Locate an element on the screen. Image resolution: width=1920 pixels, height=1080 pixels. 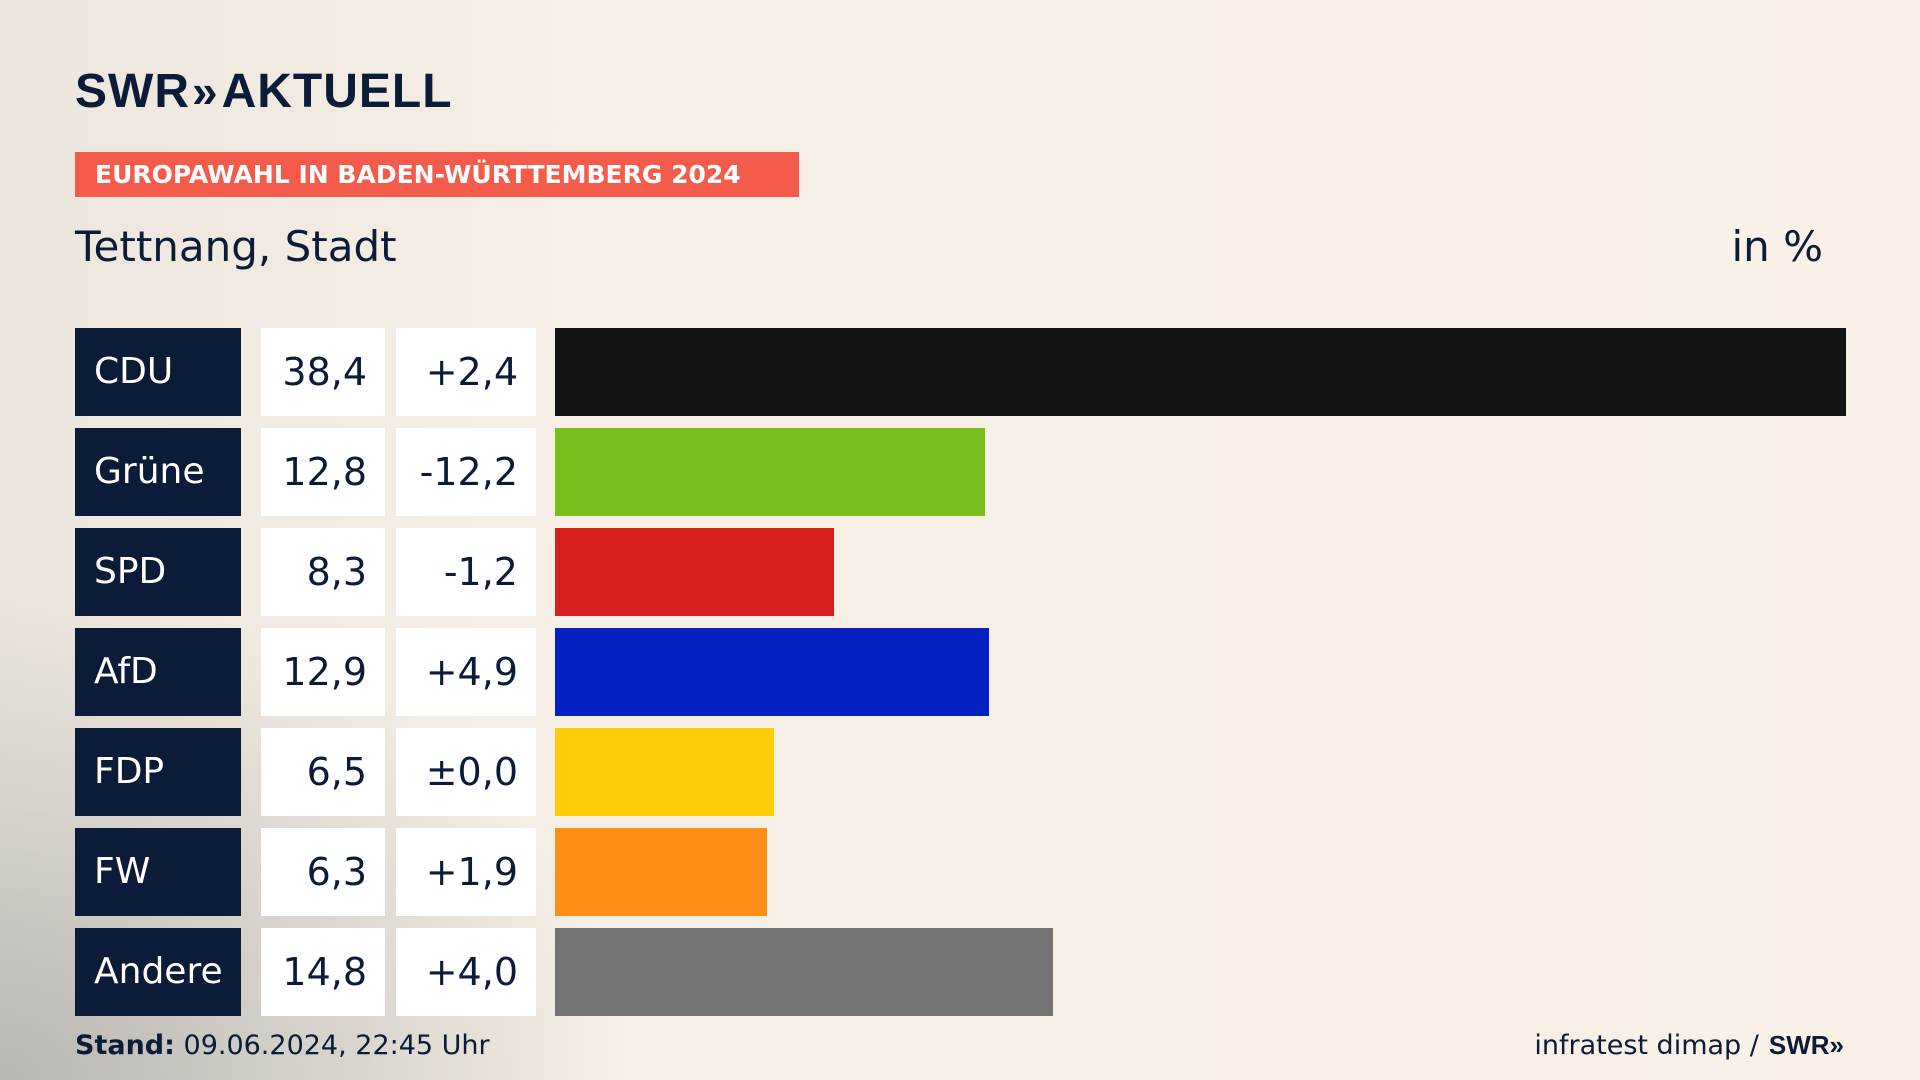
vote-share-value: 12,9 is located at coordinates (323, 672).